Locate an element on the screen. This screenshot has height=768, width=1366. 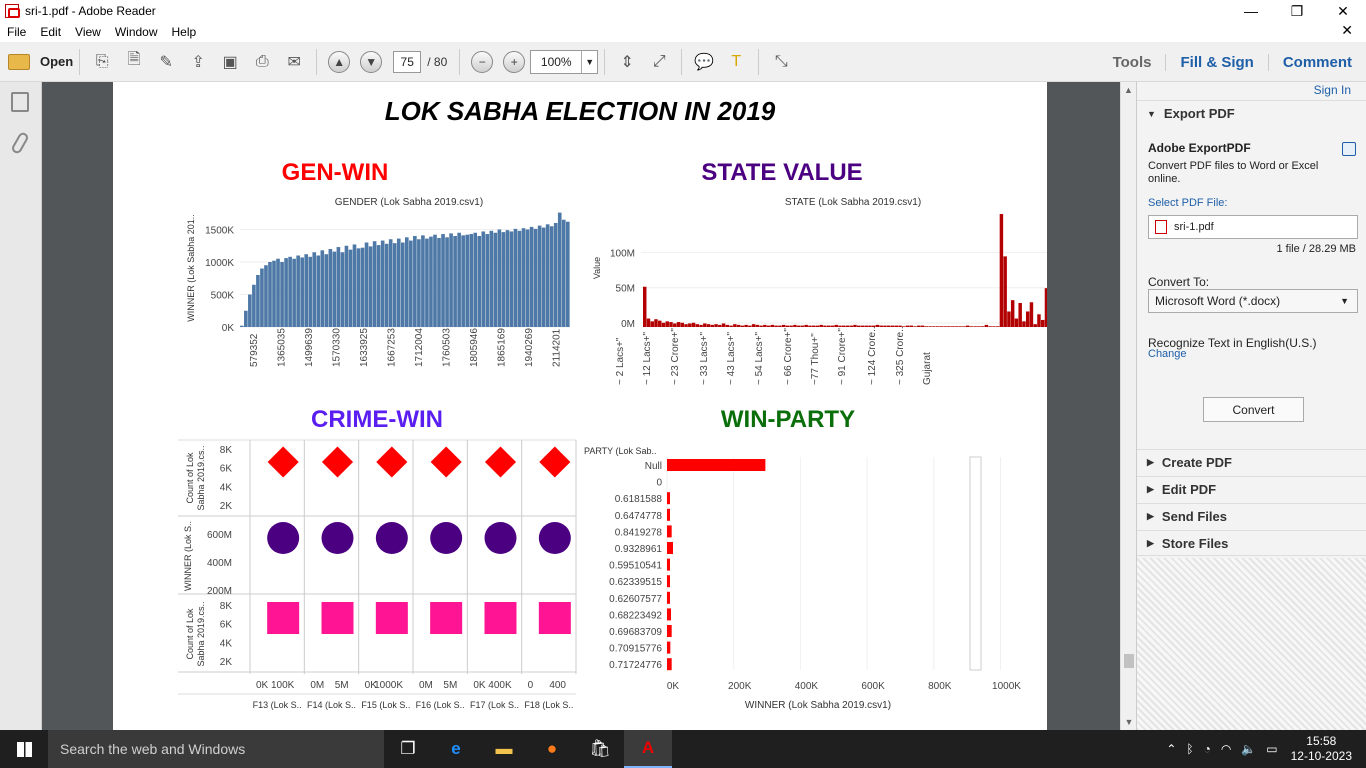
page-thumbnails-icon is located at coordinates (20, 102).